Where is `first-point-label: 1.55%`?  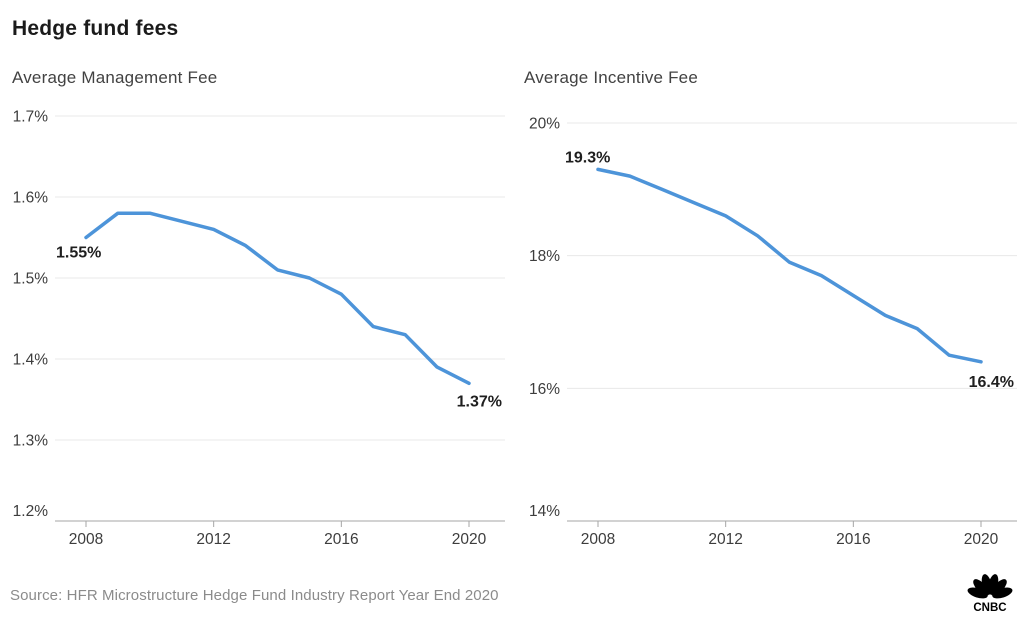
first-point-label: 1.55% is located at coordinates (78, 253).